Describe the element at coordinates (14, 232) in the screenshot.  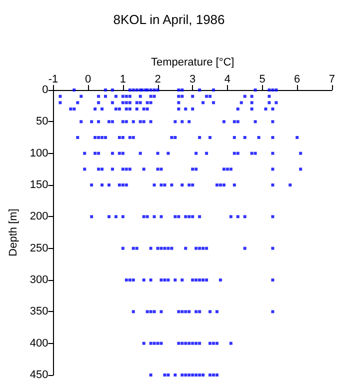
I see `y-axis-title: Depth [m]` at that location.